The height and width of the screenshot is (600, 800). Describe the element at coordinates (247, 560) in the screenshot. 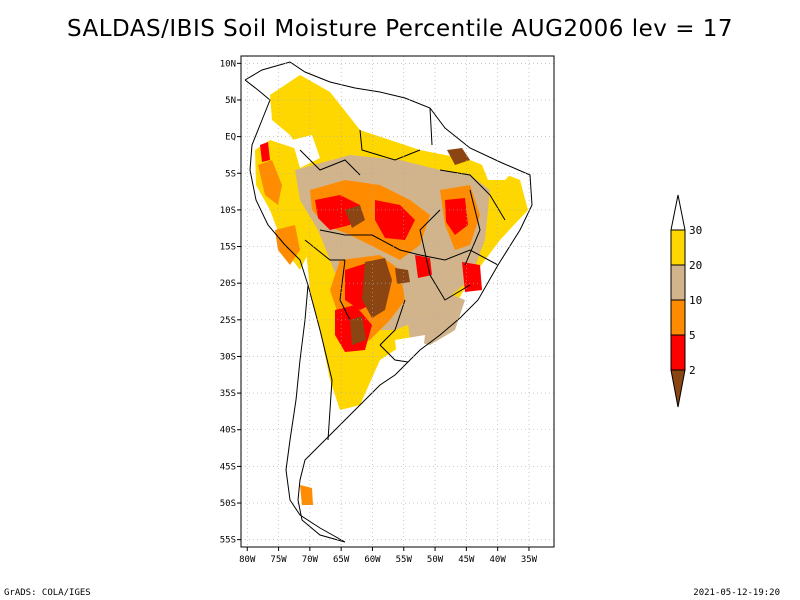

I see `lon-tick-label: 80W` at that location.